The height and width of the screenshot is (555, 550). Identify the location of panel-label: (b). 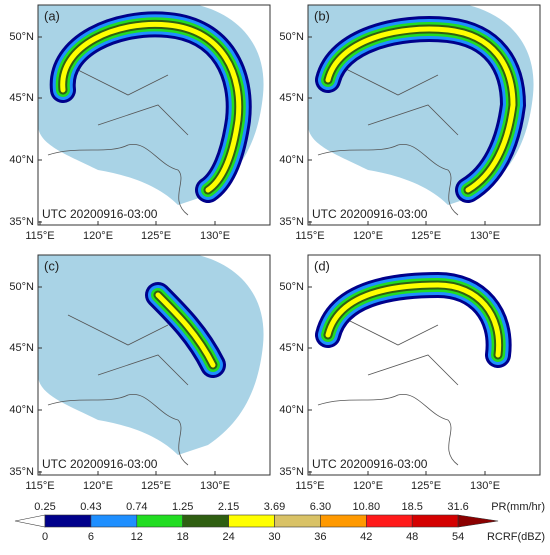
(322, 15).